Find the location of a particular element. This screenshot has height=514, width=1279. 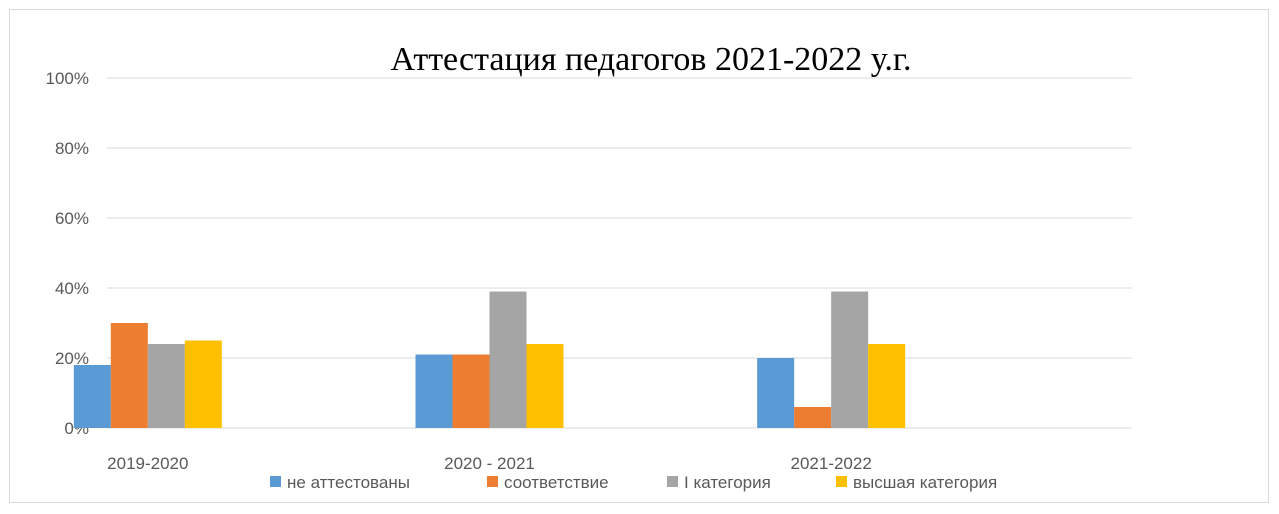

x-category-label: 2021-2022 is located at coordinates (831, 463).